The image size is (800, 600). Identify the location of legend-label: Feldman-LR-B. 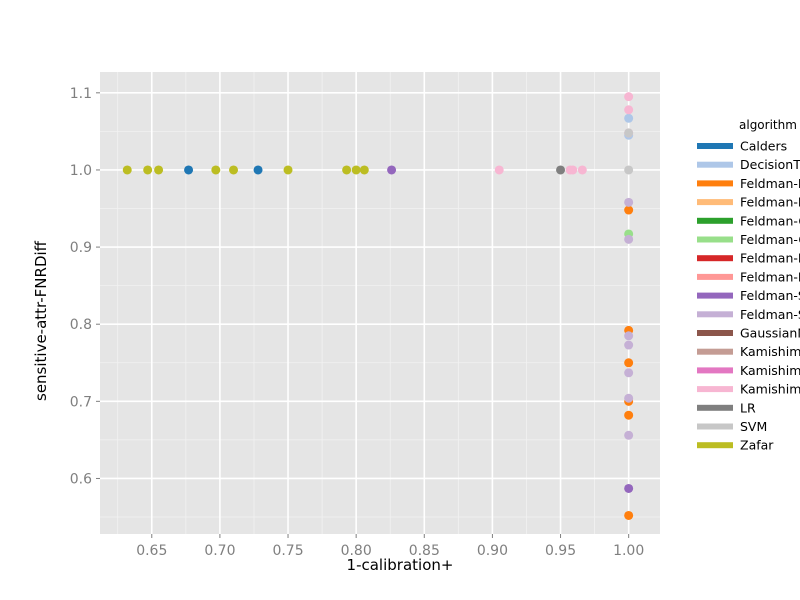
(770, 276).